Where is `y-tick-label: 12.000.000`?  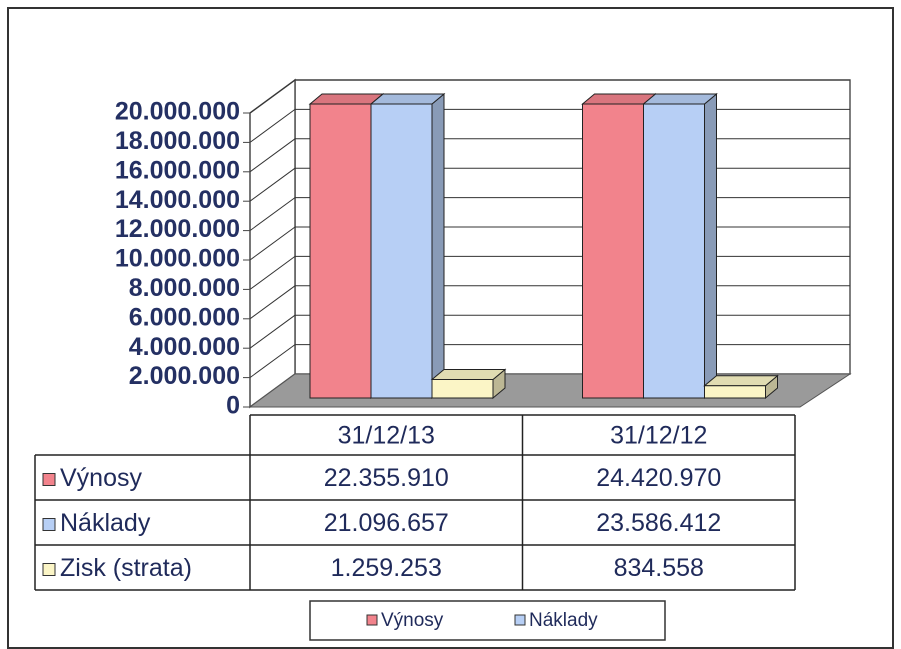
y-tick-label: 12.000.000 is located at coordinates (177, 229).